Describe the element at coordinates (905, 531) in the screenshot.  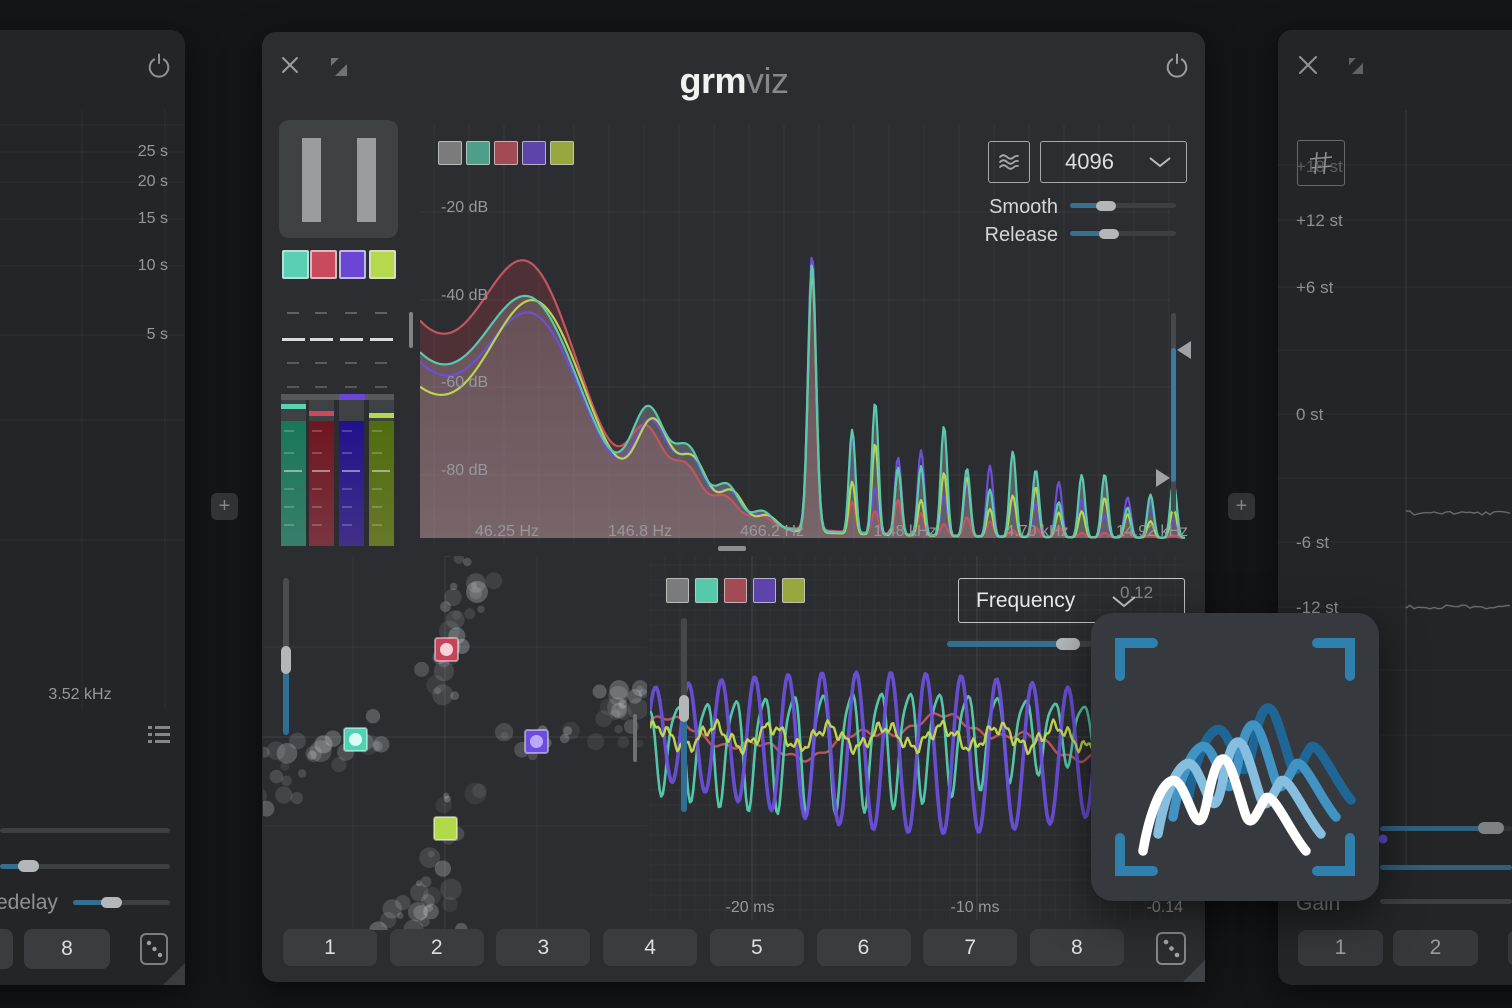
I see `freq-tick-label: 1.48 kHz` at that location.